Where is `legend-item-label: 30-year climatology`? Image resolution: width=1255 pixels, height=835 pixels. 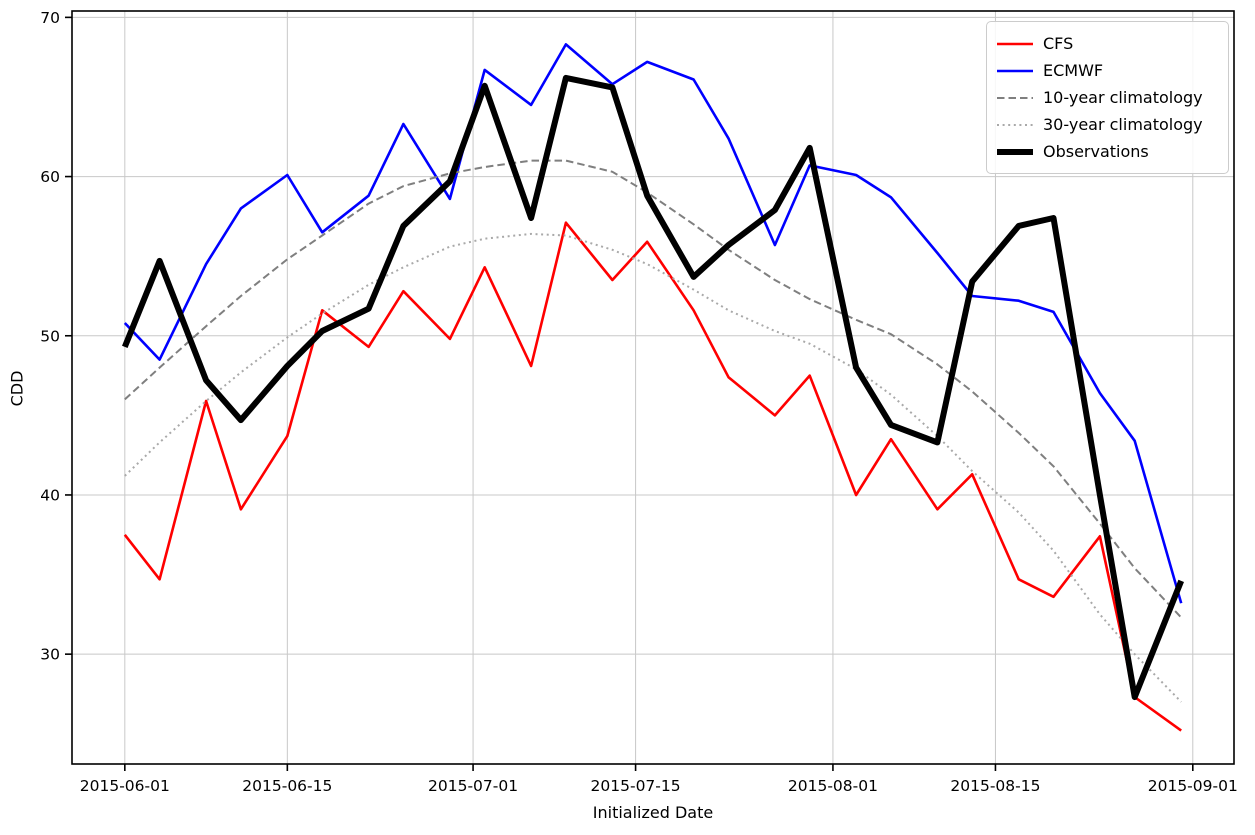 legend-item-label: 30-year climatology is located at coordinates (1123, 124).